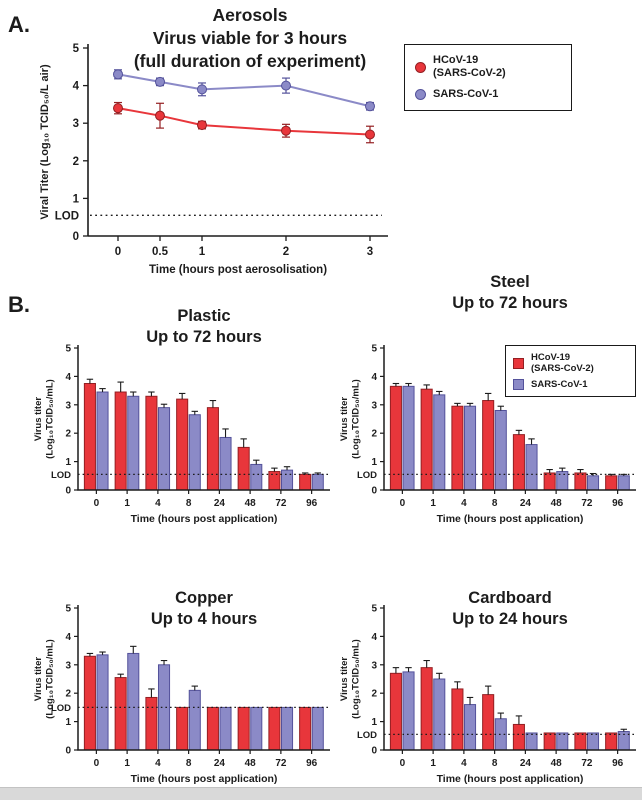  What do you see at coordinates (204, 326) in the screenshot?
I see `plastic-title: Plastic Up to 72 hours` at bounding box center [204, 326].